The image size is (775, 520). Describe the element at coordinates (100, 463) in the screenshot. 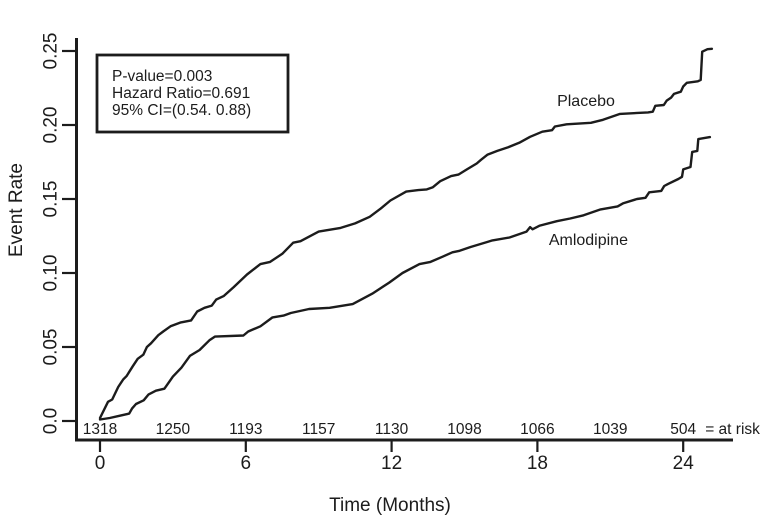

I see `x-tick-label: 0` at that location.